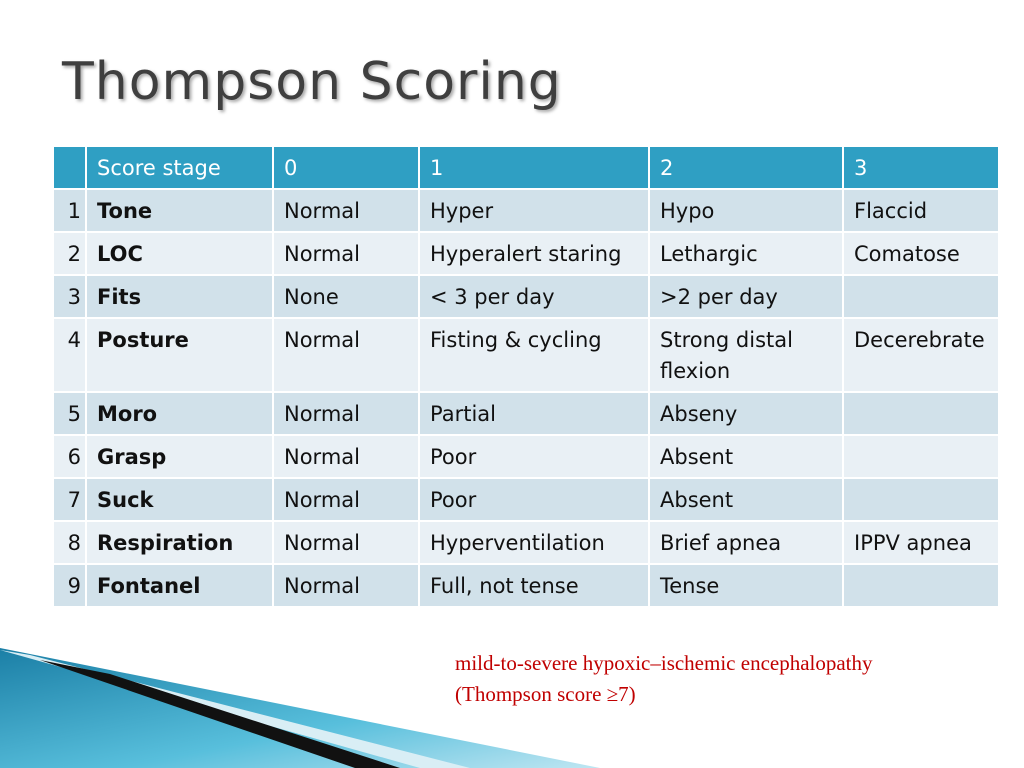 The height and width of the screenshot is (768, 1024). Describe the element at coordinates (534, 253) in the screenshot. I see `score-1-cell: Hyperalert staring` at that location.